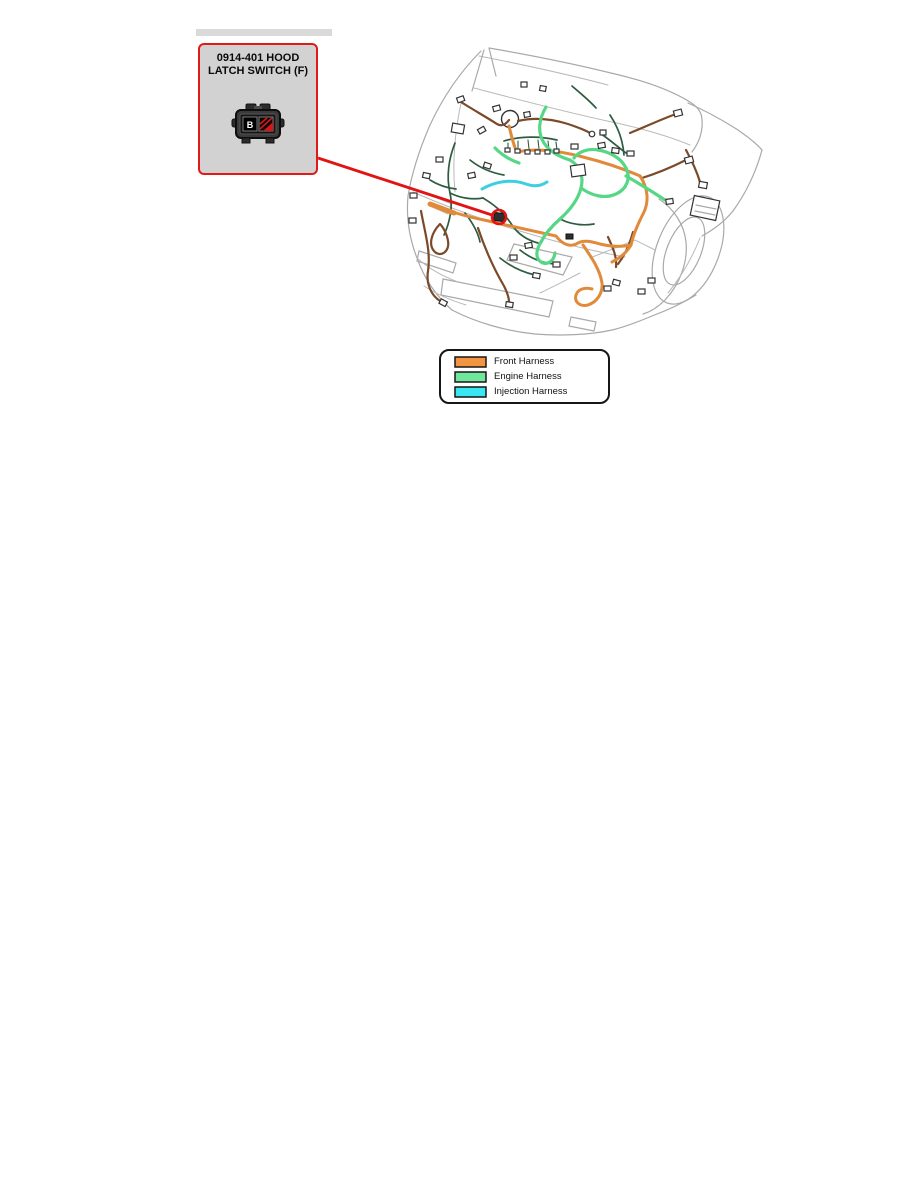 The image size is (918, 1188). I want to click on connector-pin-label: B, so click(250, 125).